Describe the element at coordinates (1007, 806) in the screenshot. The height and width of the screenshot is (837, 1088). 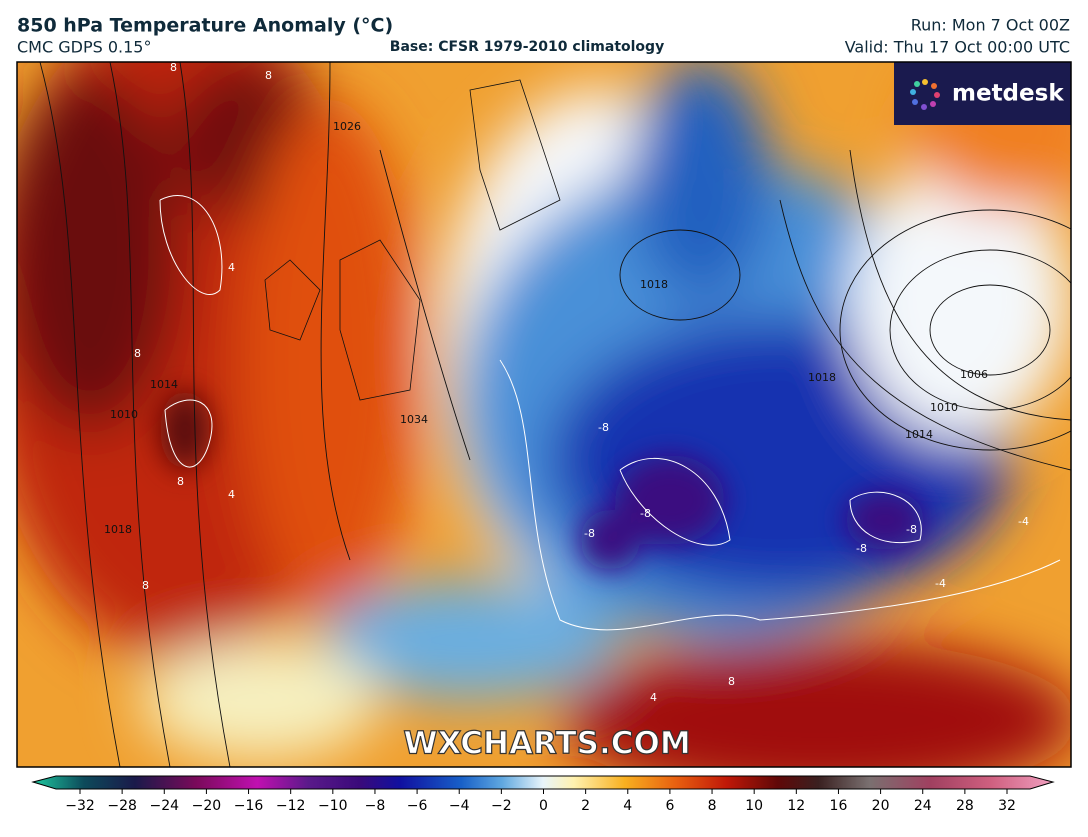
I see `colorbar-tick-label: 32` at that location.